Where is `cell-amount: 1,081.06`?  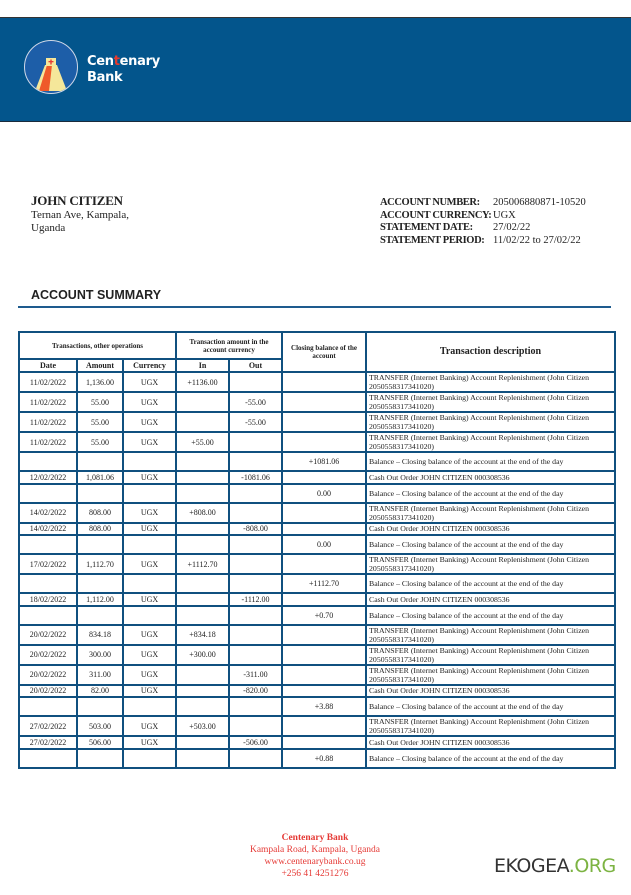 cell-amount: 1,081.06 is located at coordinates (100, 477).